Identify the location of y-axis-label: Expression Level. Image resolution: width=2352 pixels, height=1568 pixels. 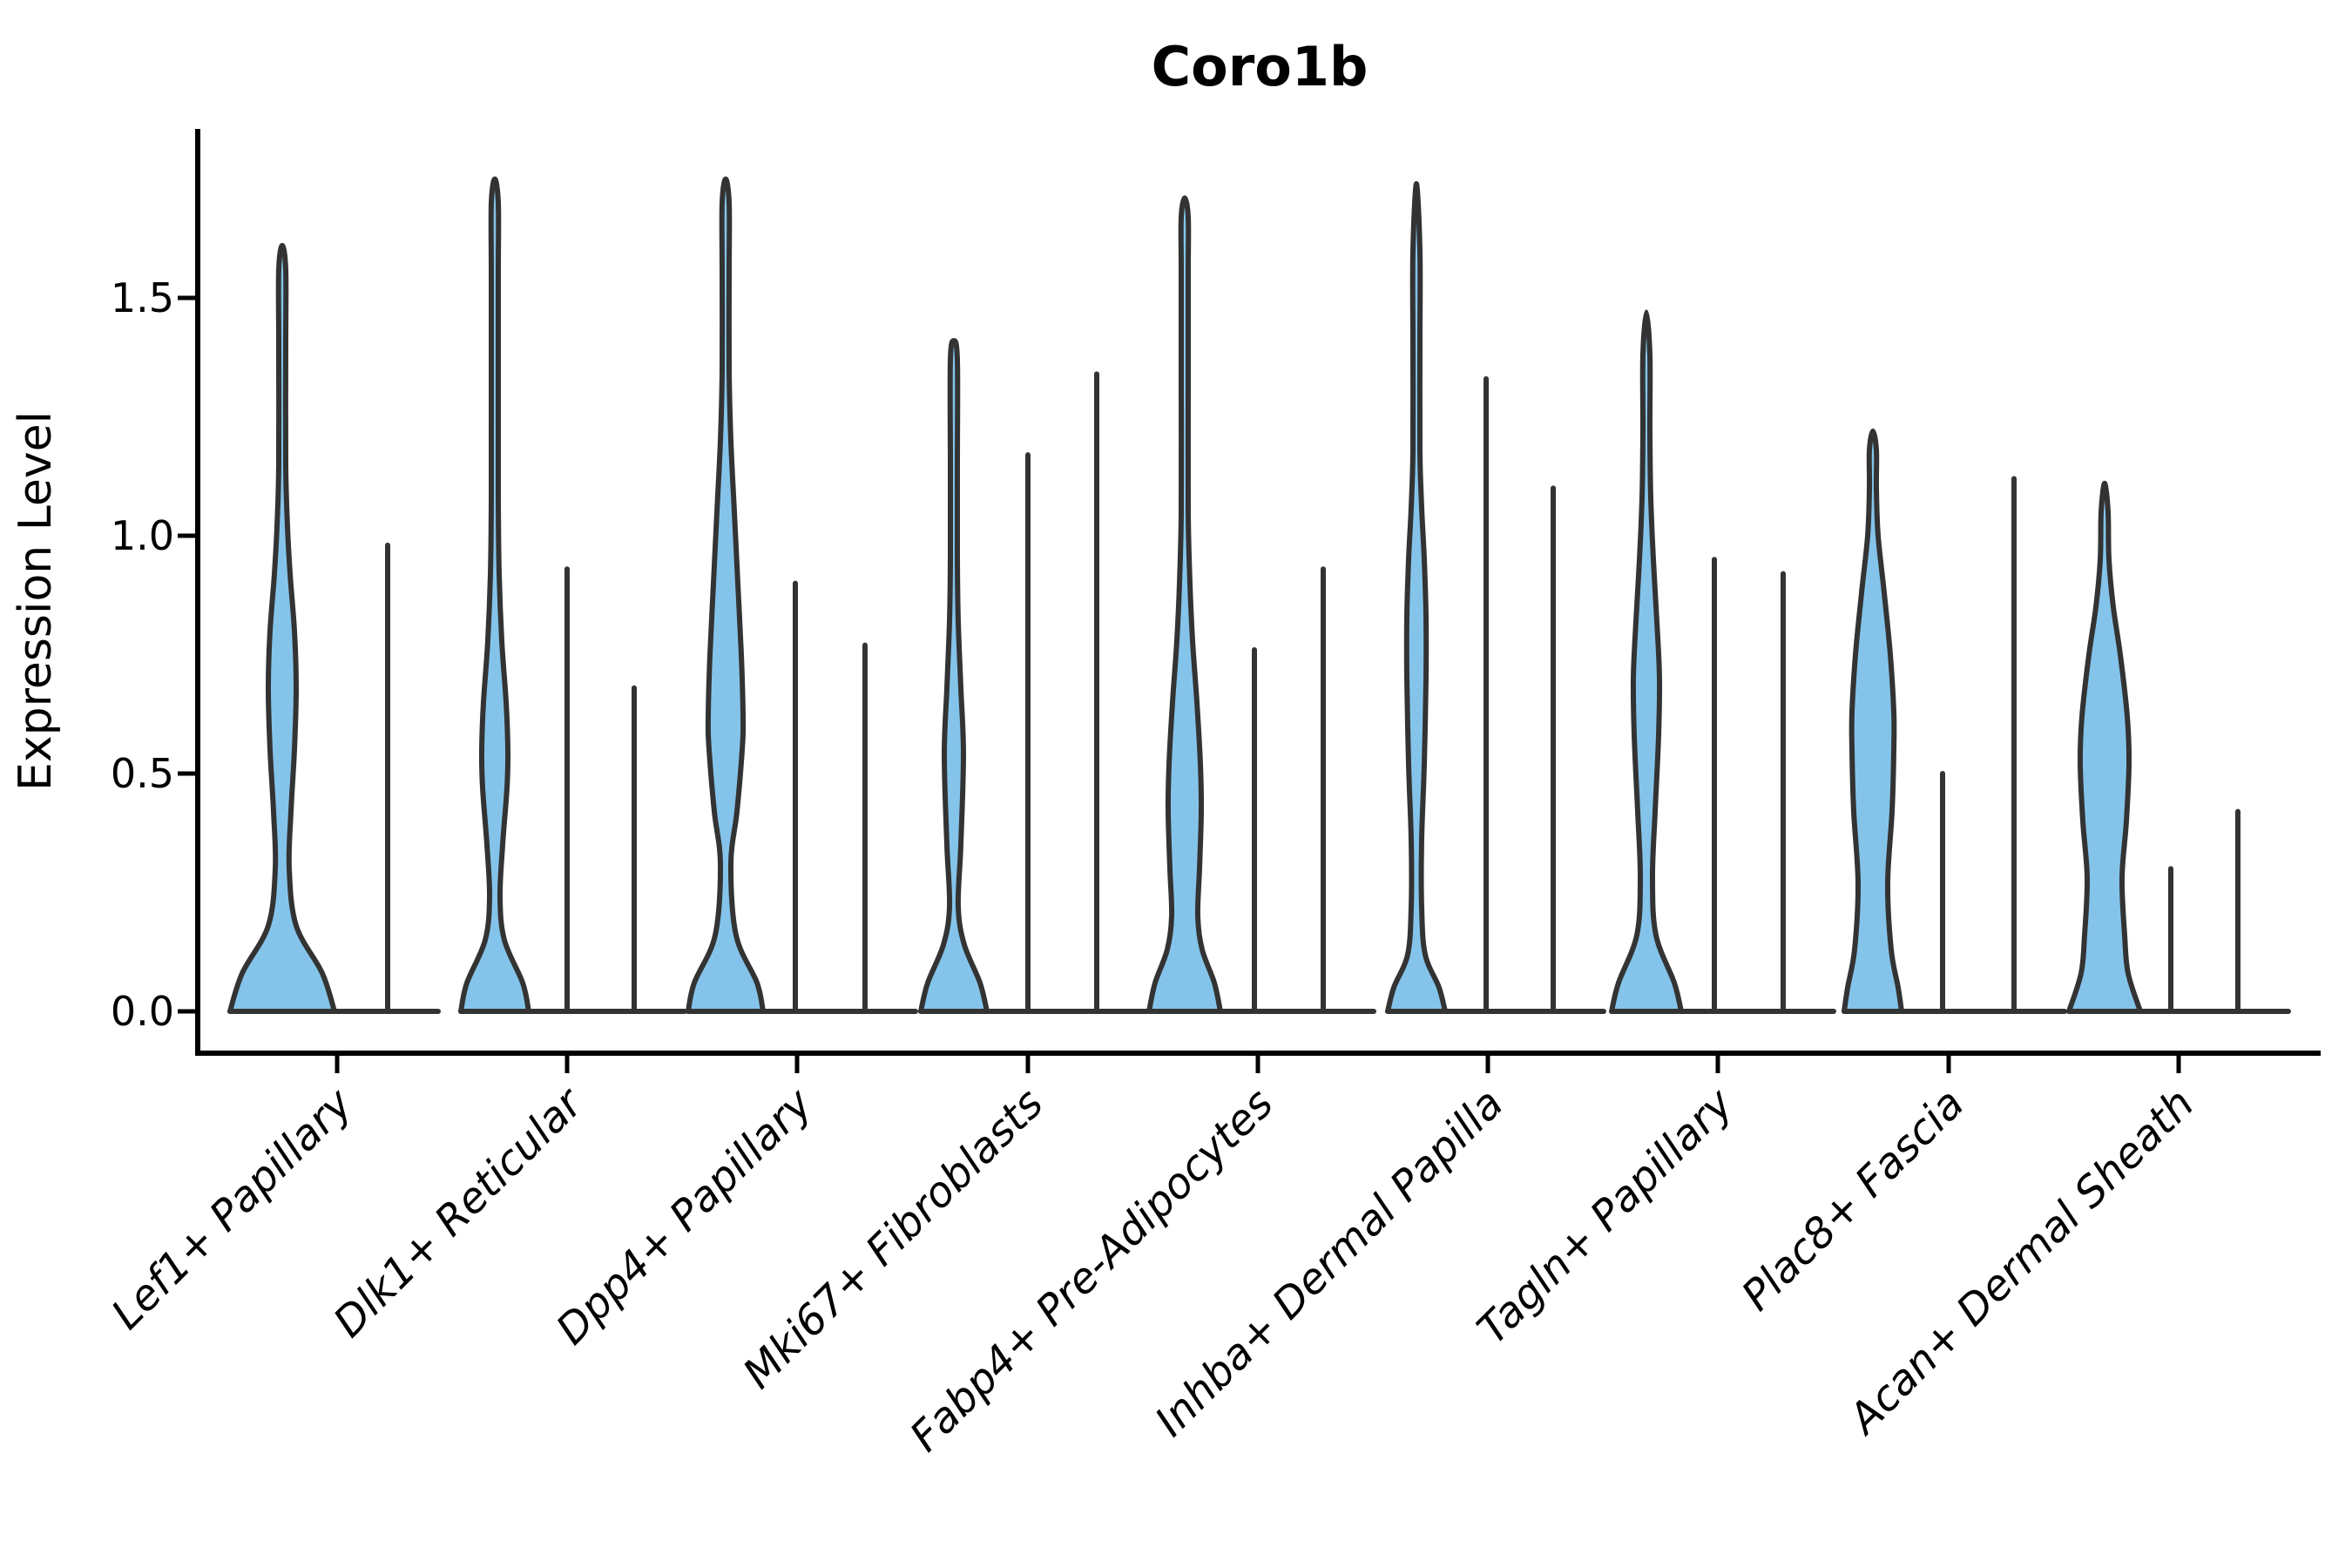
(36, 601).